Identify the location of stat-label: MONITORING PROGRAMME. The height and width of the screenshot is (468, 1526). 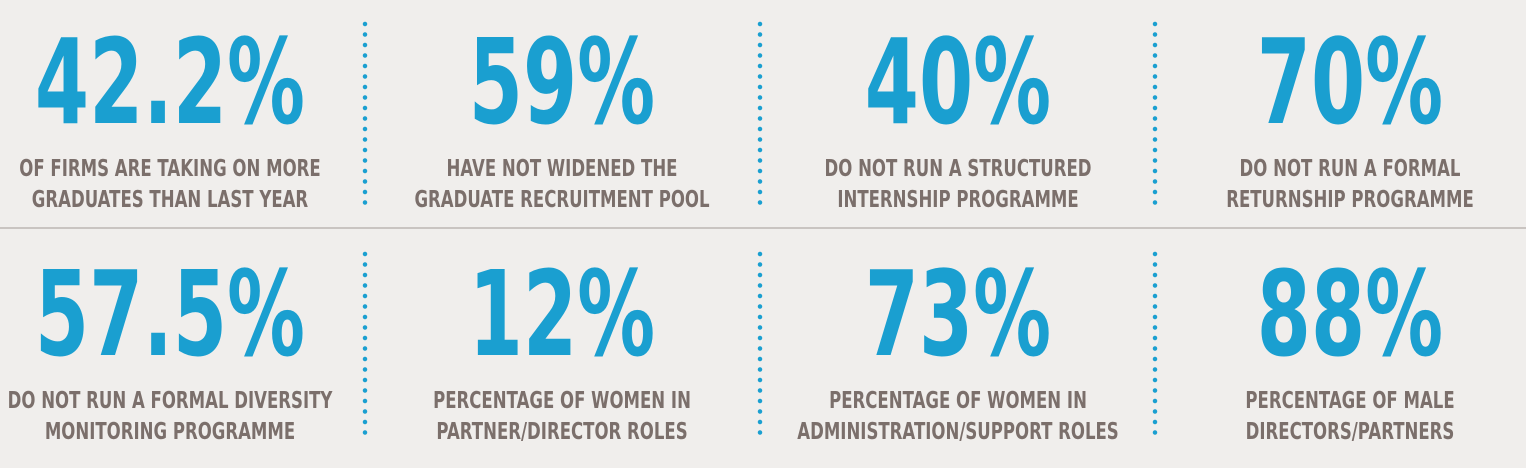
(170, 431).